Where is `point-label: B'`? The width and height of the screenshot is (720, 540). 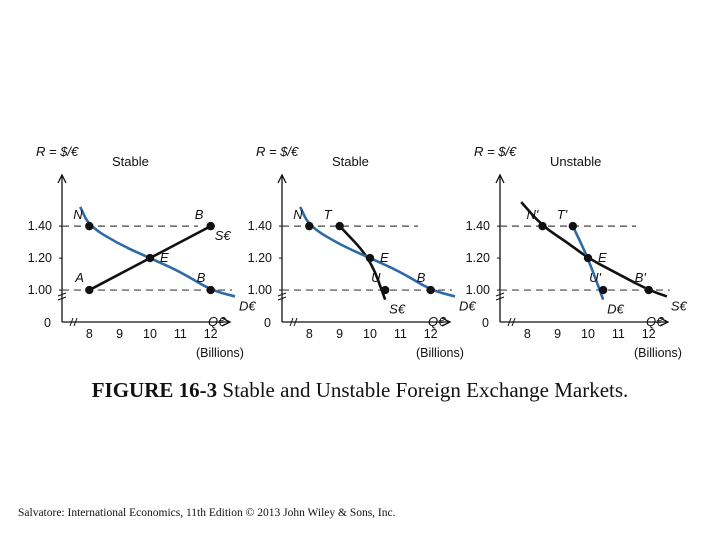 point-label: B' is located at coordinates (641, 277).